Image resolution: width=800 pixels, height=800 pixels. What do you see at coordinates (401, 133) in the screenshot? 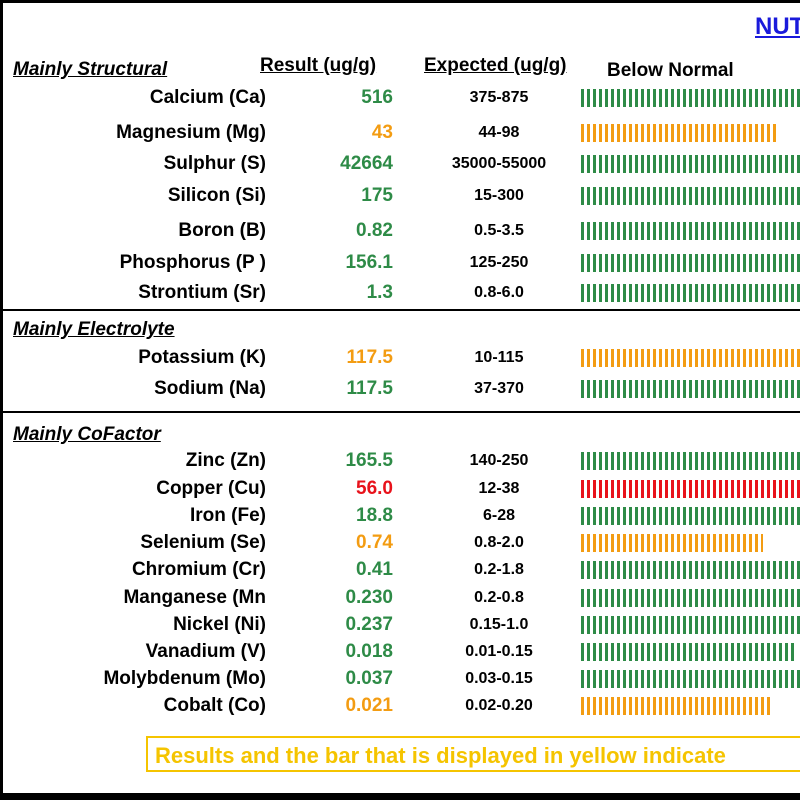
I see `table-row: Magnesium (Mg) 43 44-98` at bounding box center [401, 133].